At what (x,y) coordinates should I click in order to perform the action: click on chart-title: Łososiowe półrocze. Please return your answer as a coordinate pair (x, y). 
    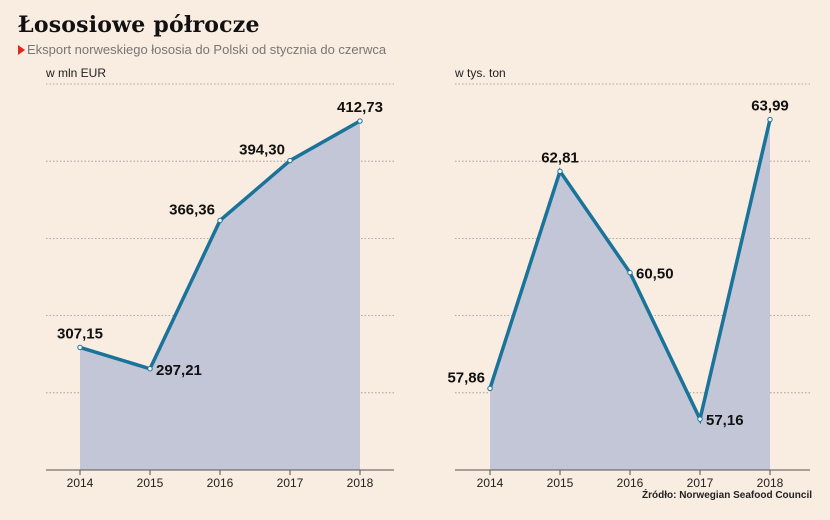
    Looking at the image, I should click on (139, 25).